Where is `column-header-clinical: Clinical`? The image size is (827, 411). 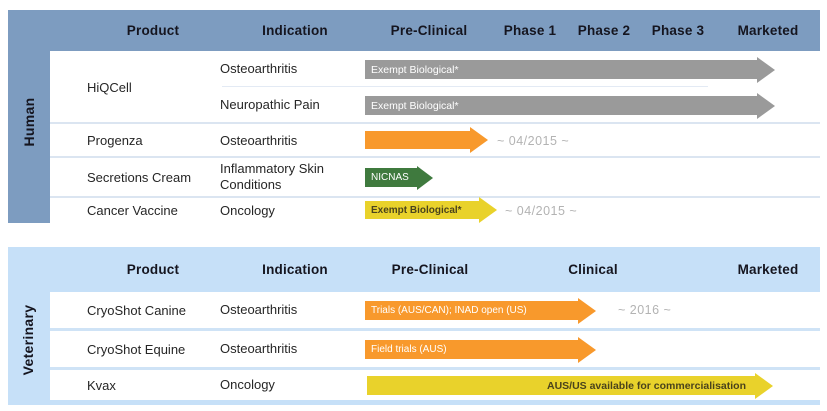
column-header-clinical: Clinical is located at coordinates (593, 269).